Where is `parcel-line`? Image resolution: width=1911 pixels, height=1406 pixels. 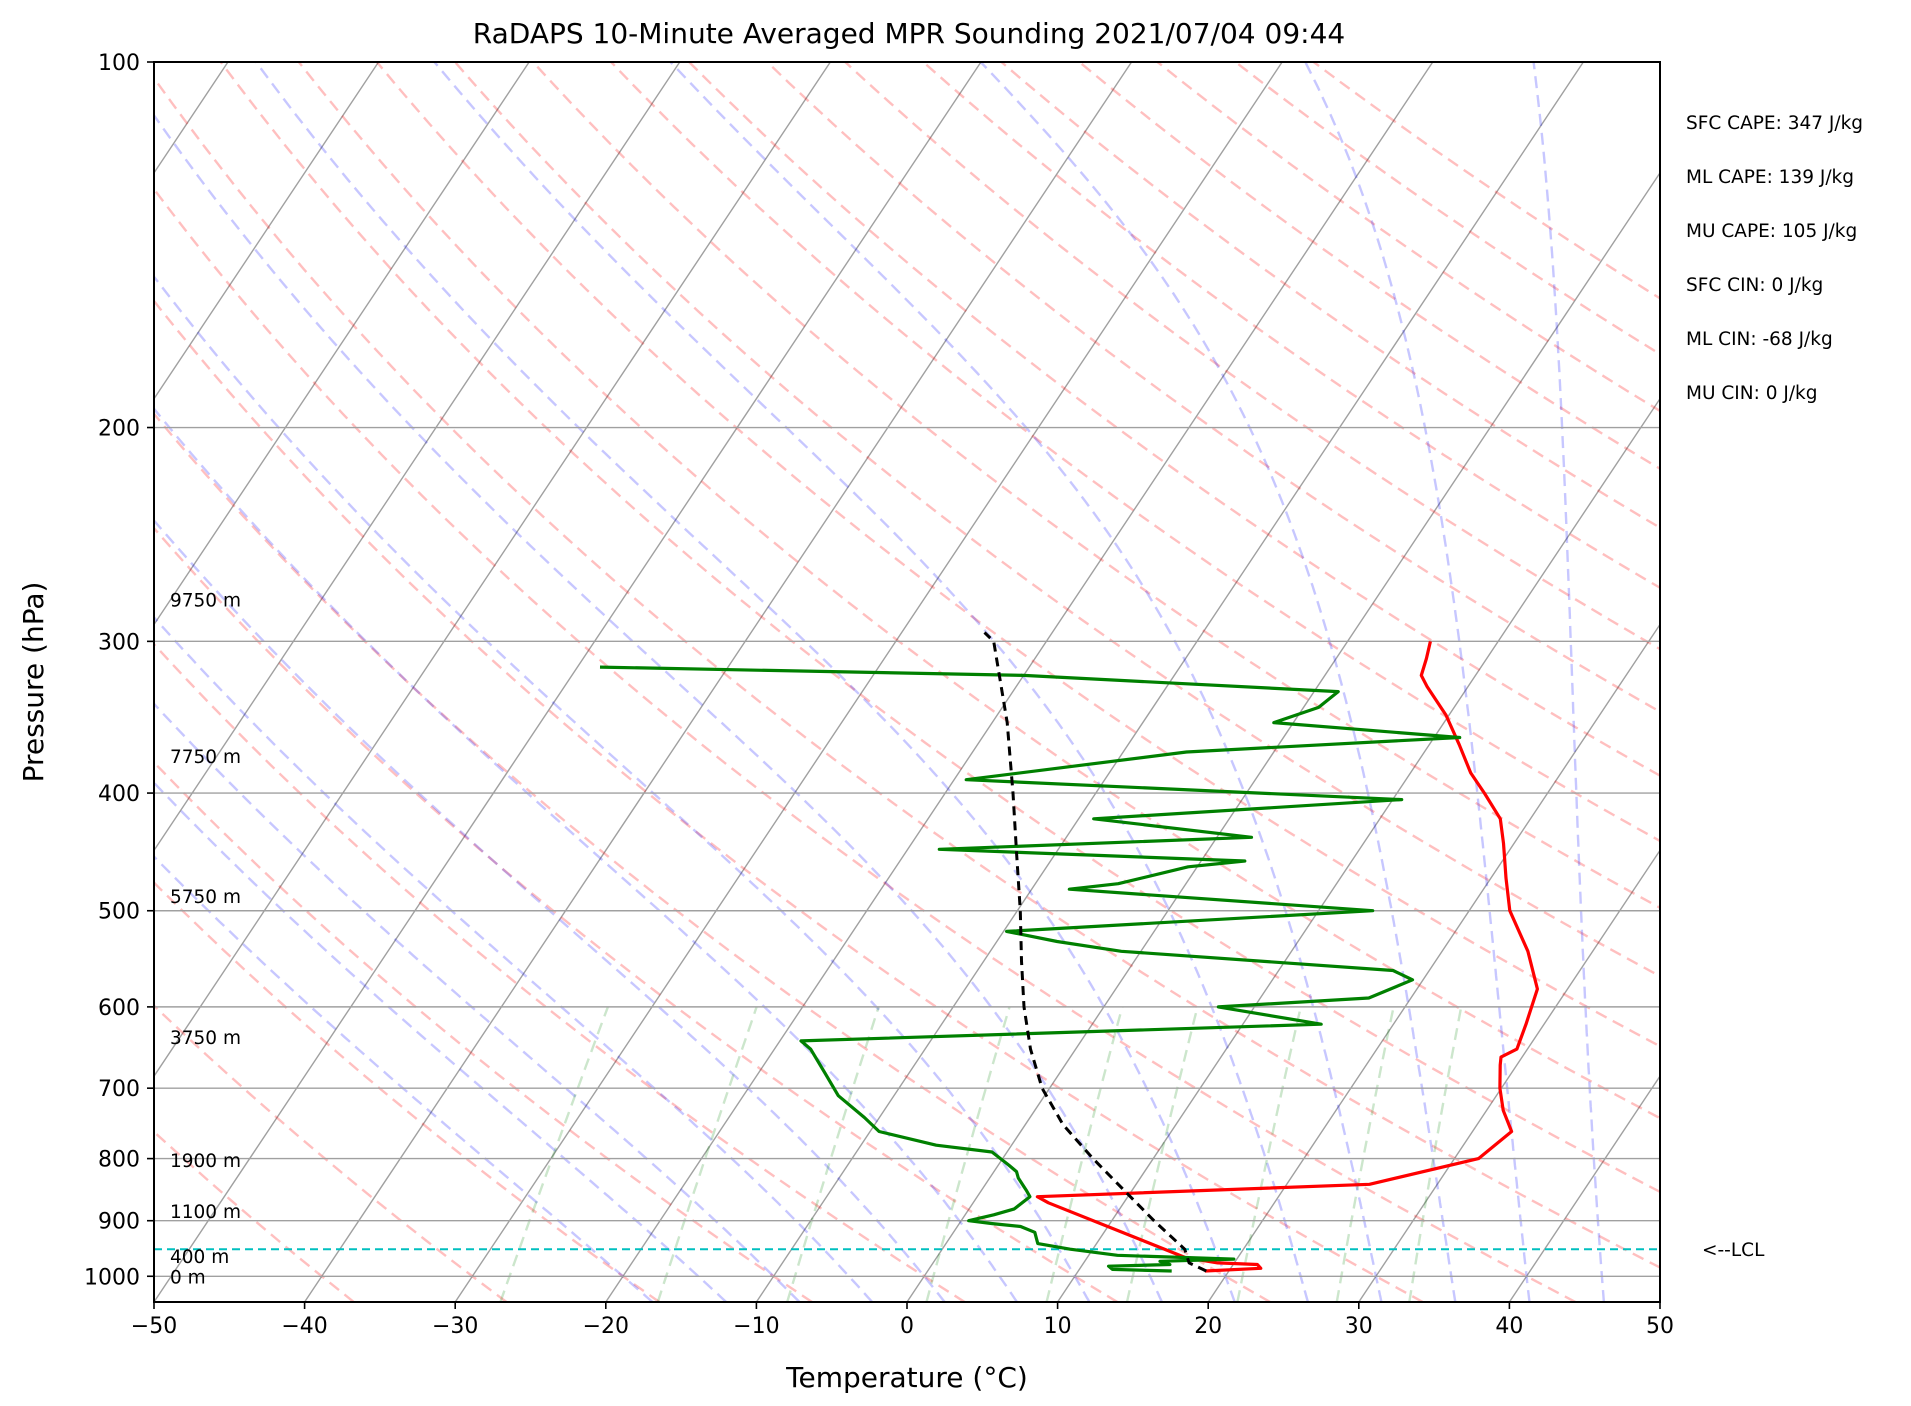
parcel-line is located at coordinates (1095, 952).